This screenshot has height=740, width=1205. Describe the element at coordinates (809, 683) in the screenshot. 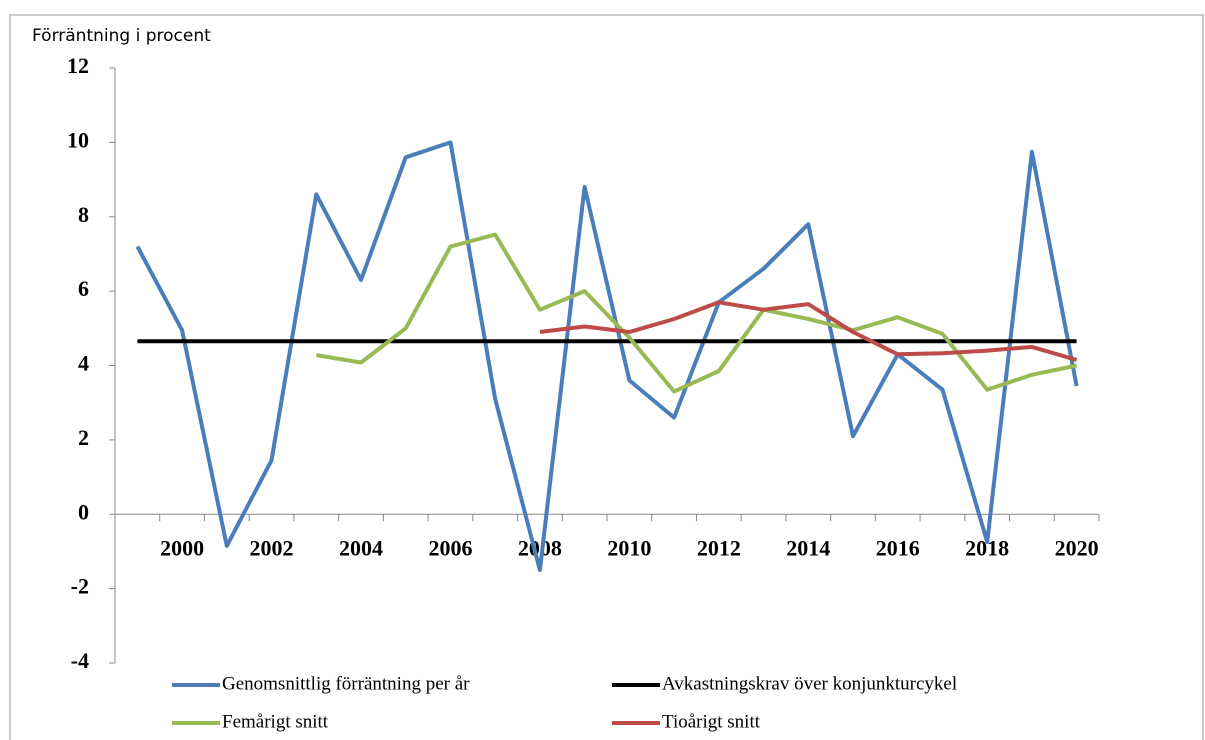

I see `legend-label: Avkastningskrav över konjunkturcykel` at that location.